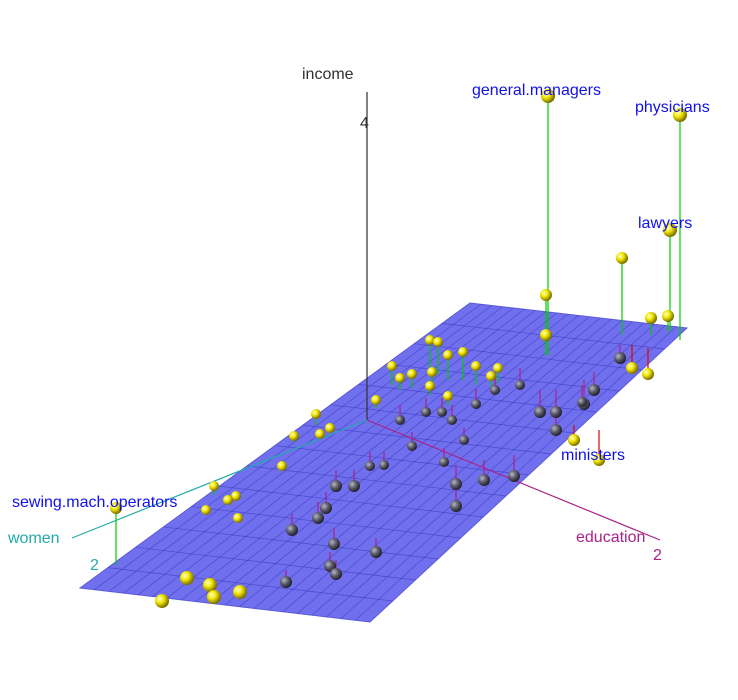  I want to click on women-tick-label: 2, so click(94, 565).